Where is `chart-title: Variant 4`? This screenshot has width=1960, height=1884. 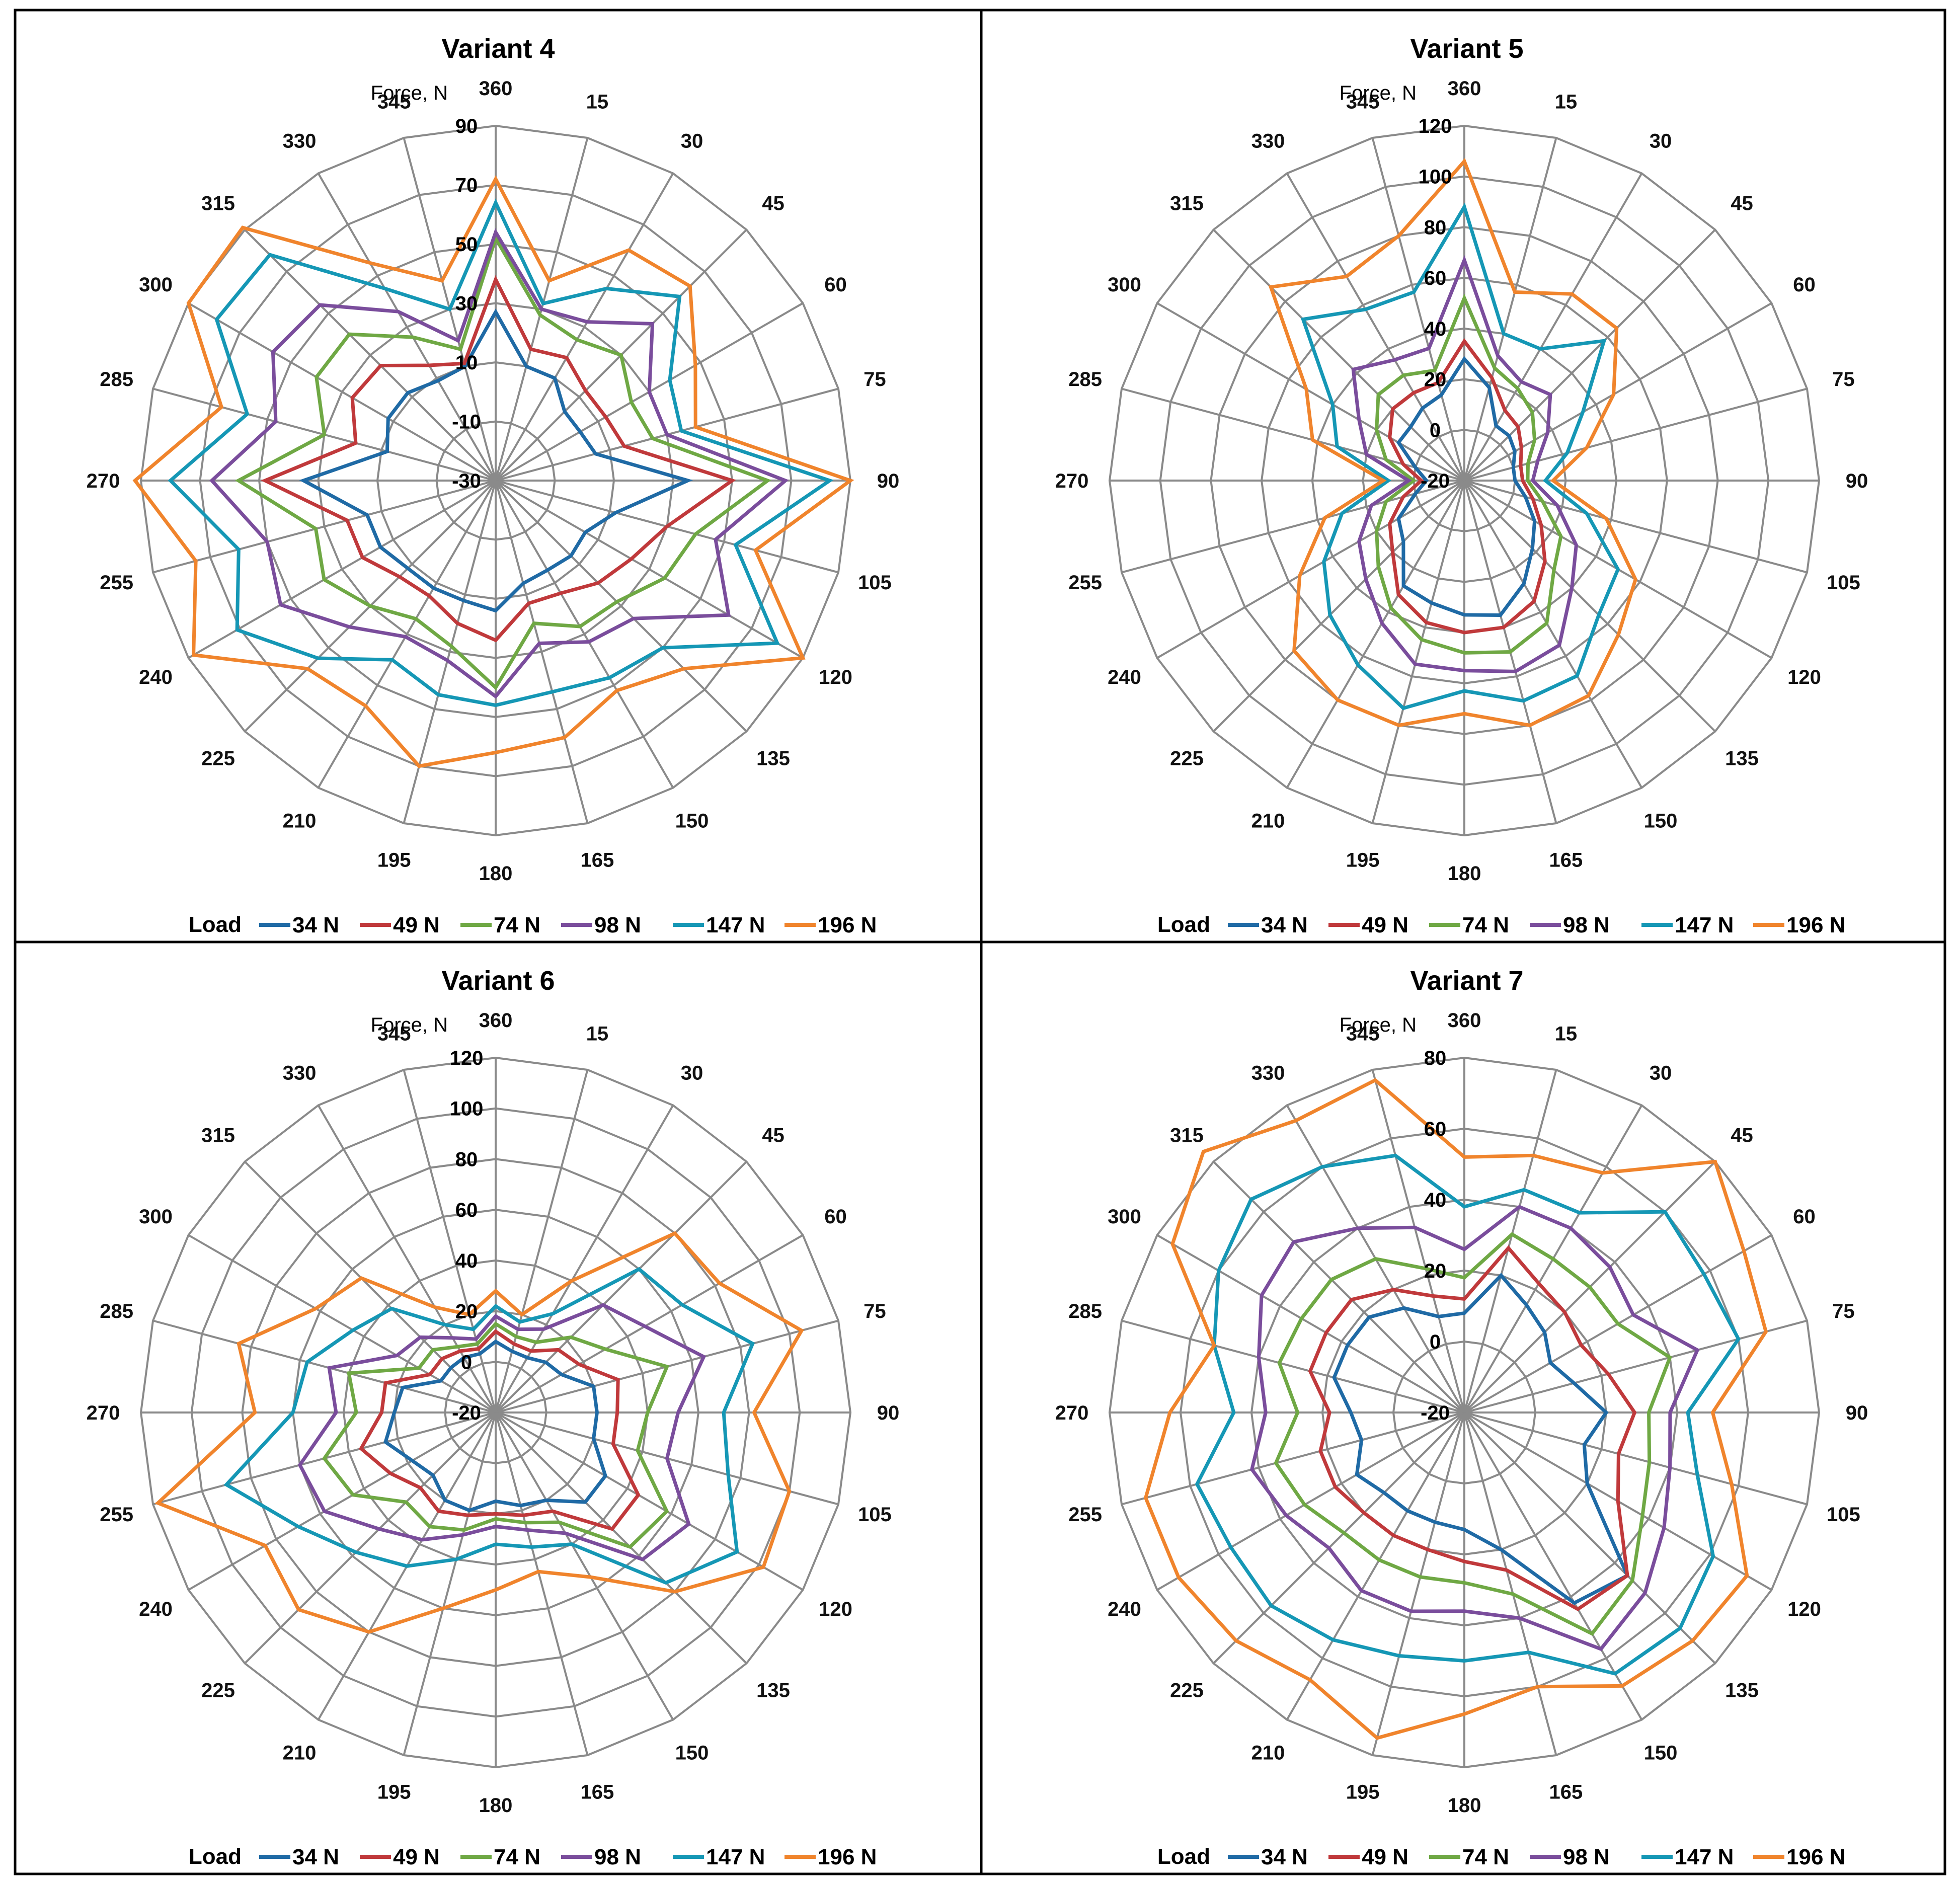
chart-title: Variant 4 is located at coordinates (498, 49).